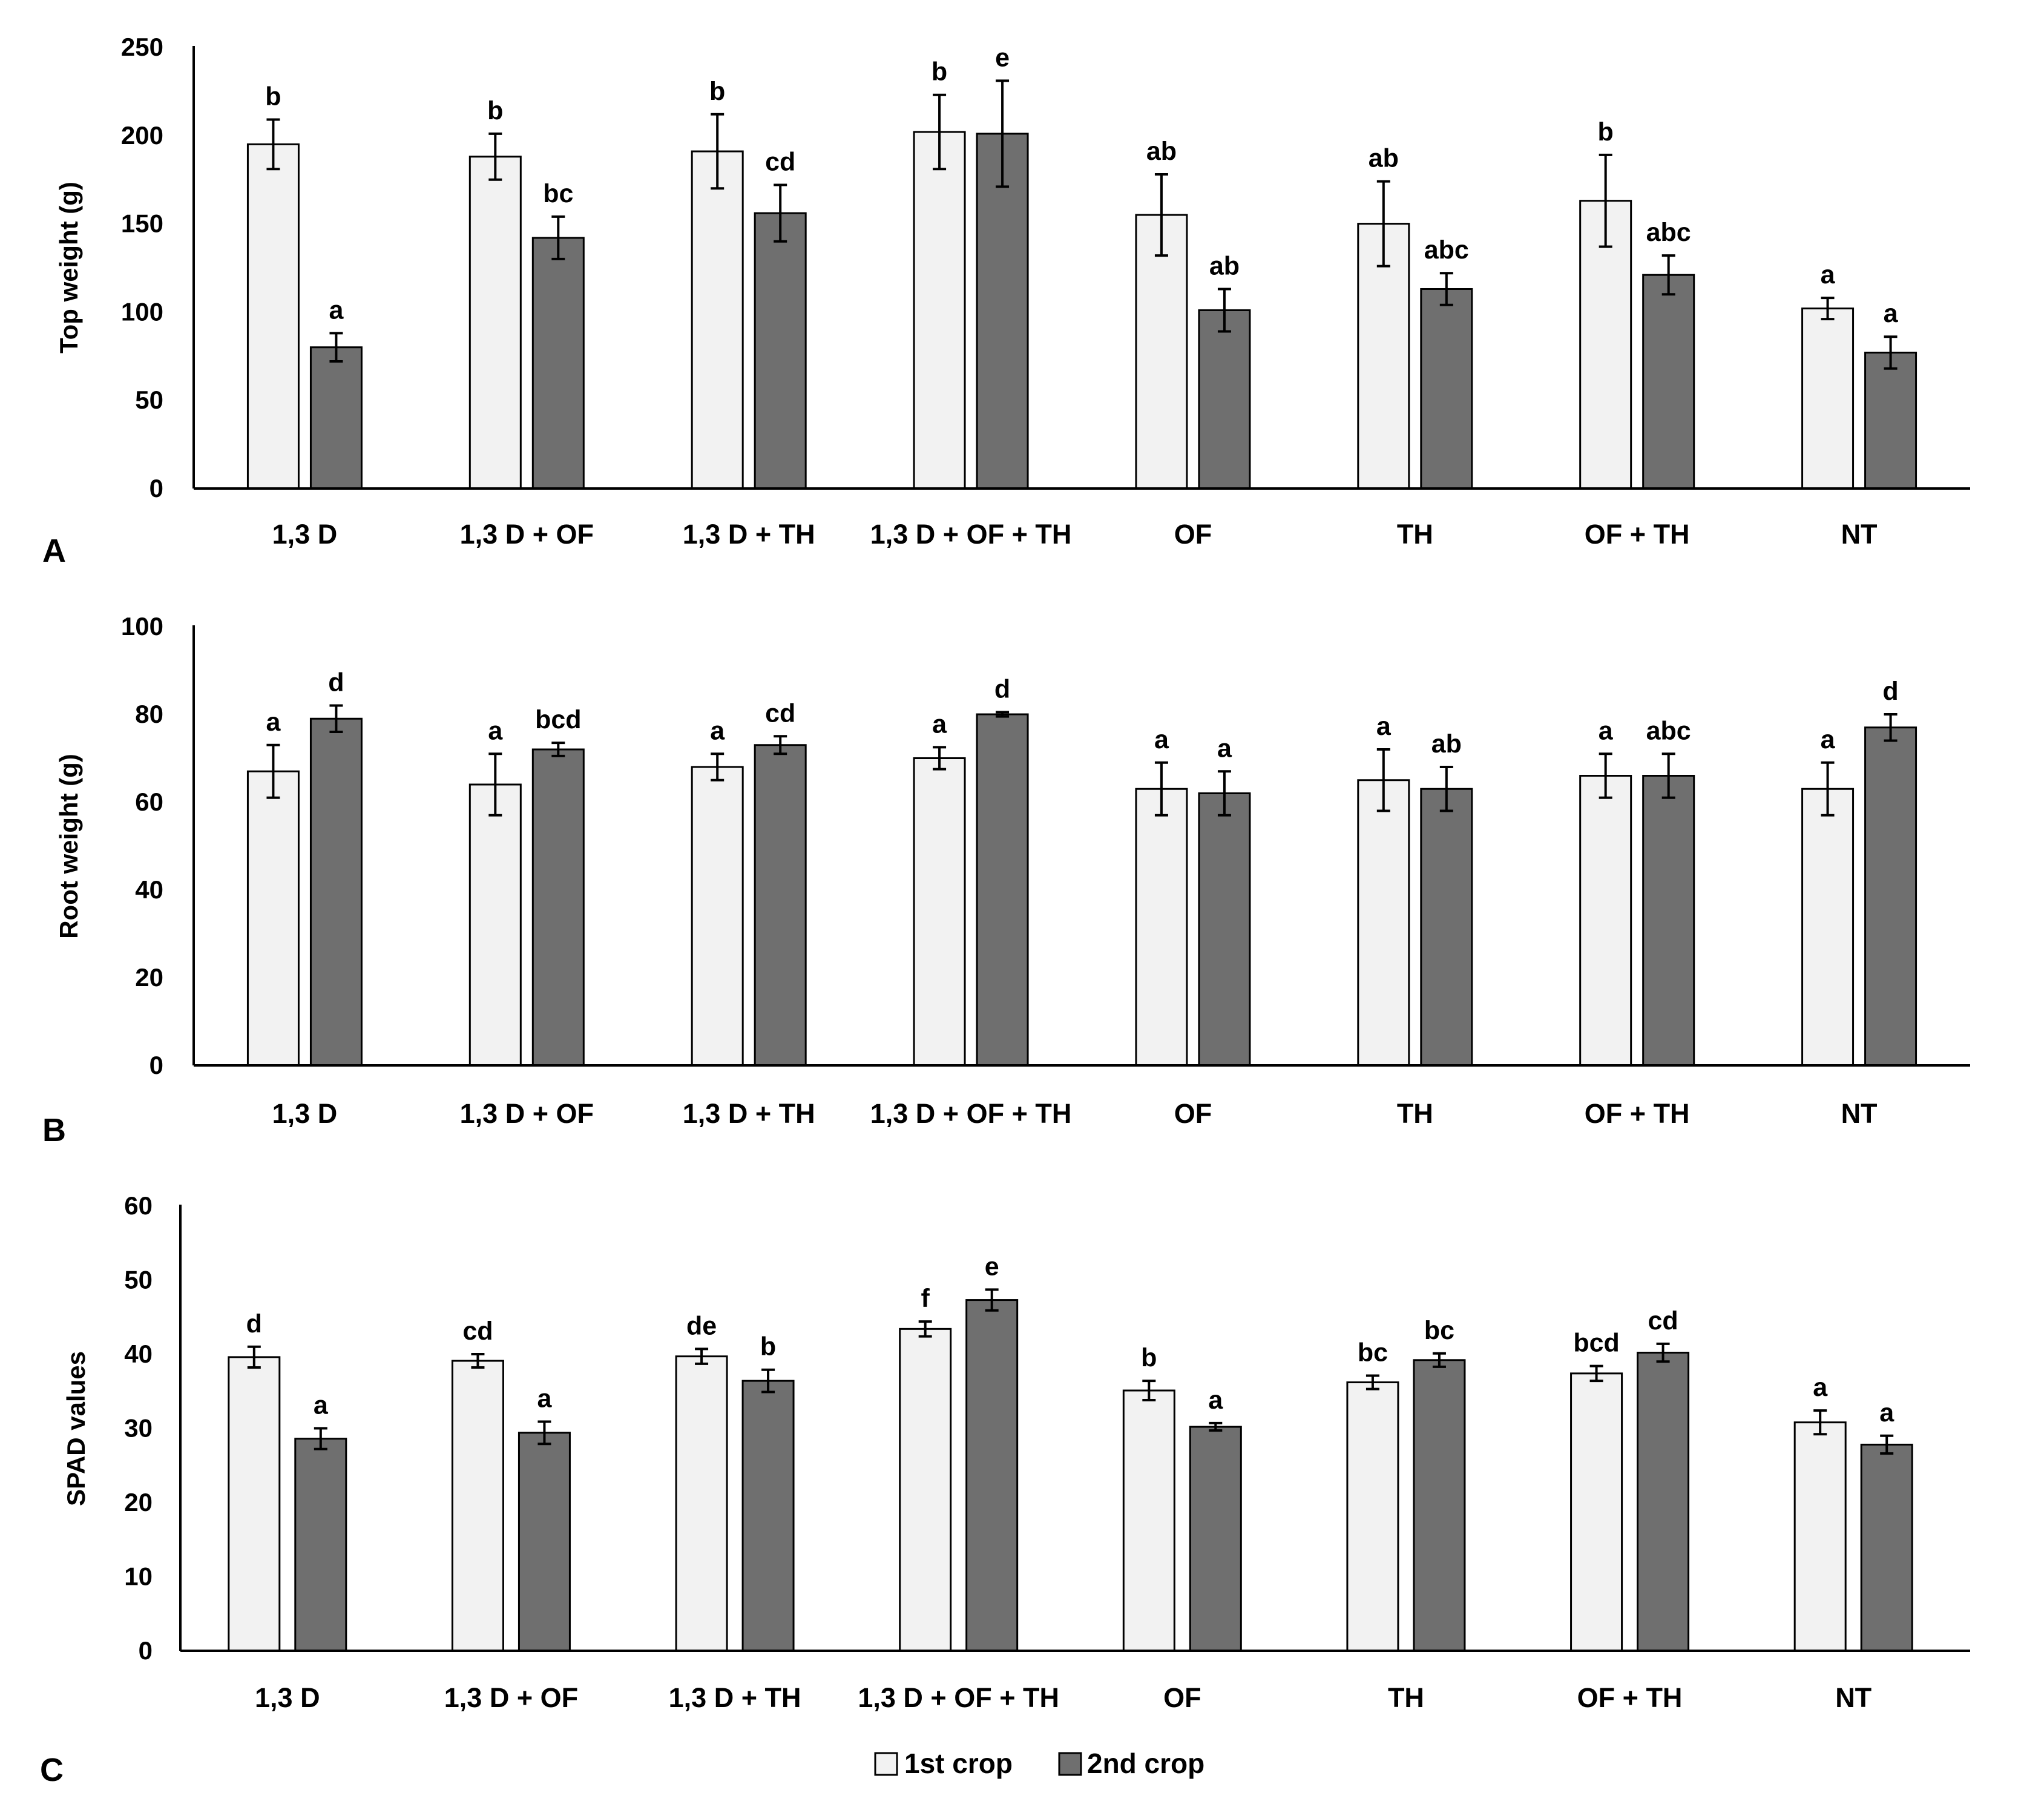 Image resolution: width=2044 pixels, height=1813 pixels. What do you see at coordinates (1373, 1352) in the screenshot?
I see `significance-letter-1st-crop-th: bc` at bounding box center [1373, 1352].